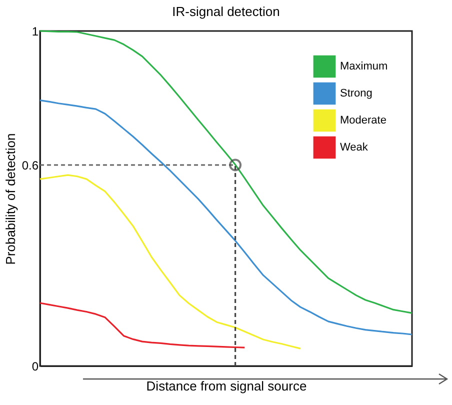 This screenshot has width=452, height=405. What do you see at coordinates (35, 367) in the screenshot?
I see `y-tick-label: 0` at bounding box center [35, 367].